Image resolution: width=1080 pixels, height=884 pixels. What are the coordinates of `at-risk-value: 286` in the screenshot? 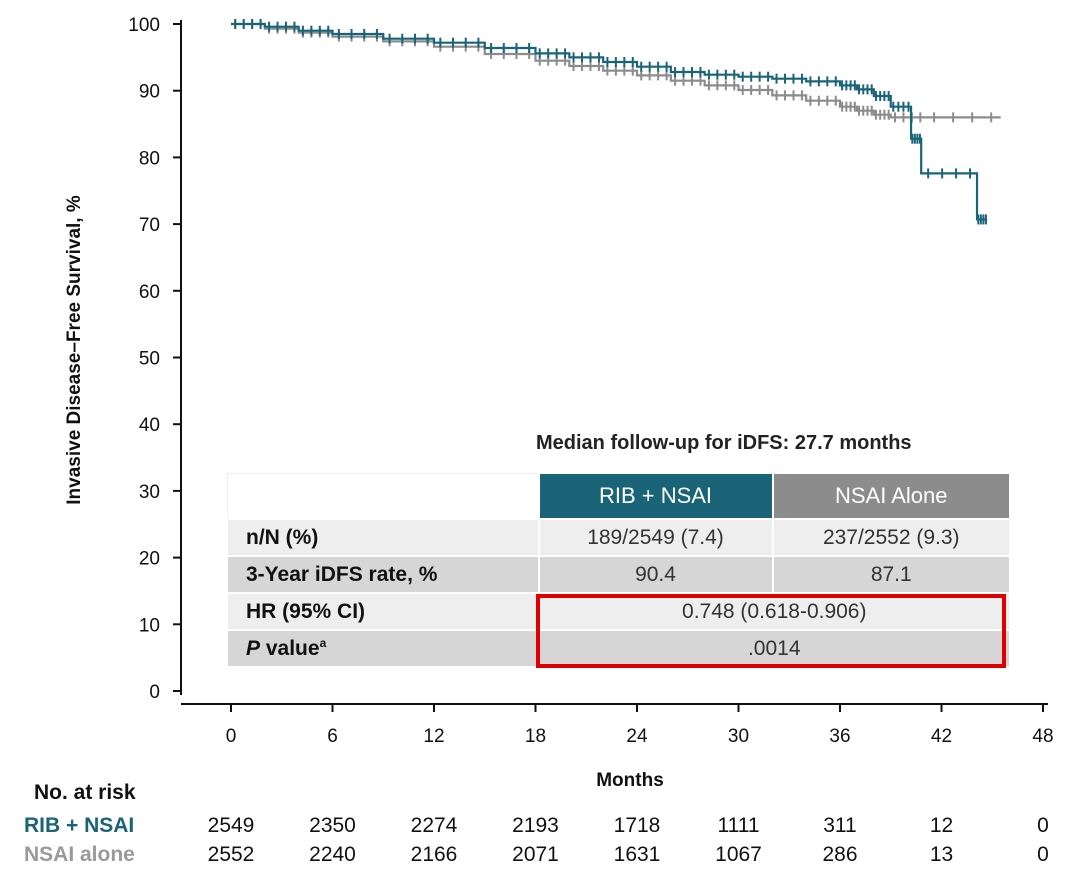 It's located at (840, 854).